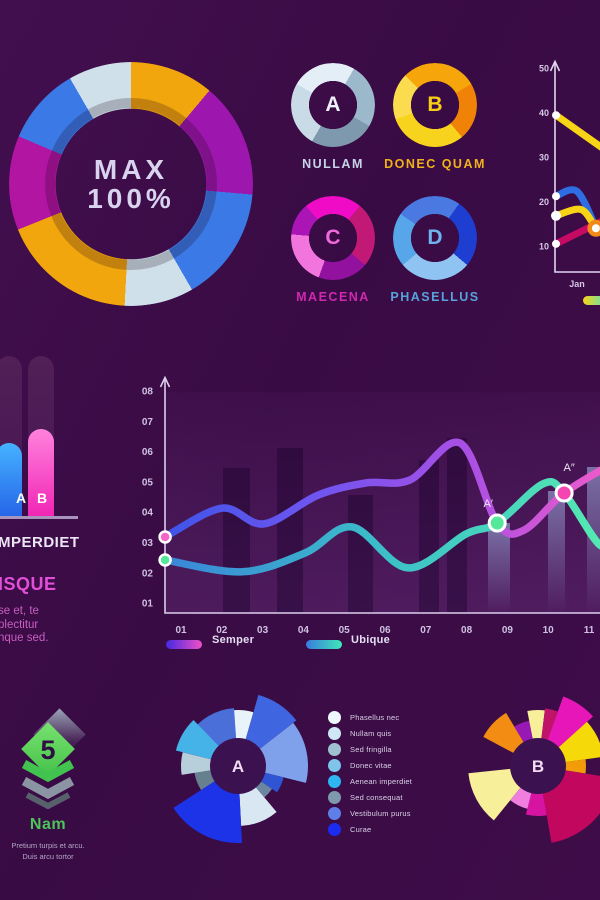 This screenshot has width=600, height=900. I want to click on chevron-green, so click(48, 771).